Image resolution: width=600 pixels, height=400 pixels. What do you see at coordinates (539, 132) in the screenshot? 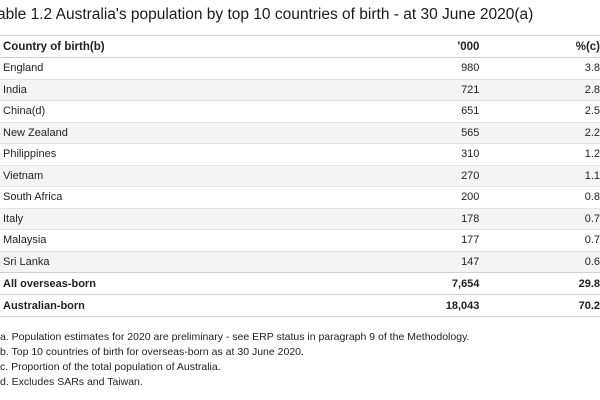
I see `percent-cell: 2.2` at bounding box center [539, 132].